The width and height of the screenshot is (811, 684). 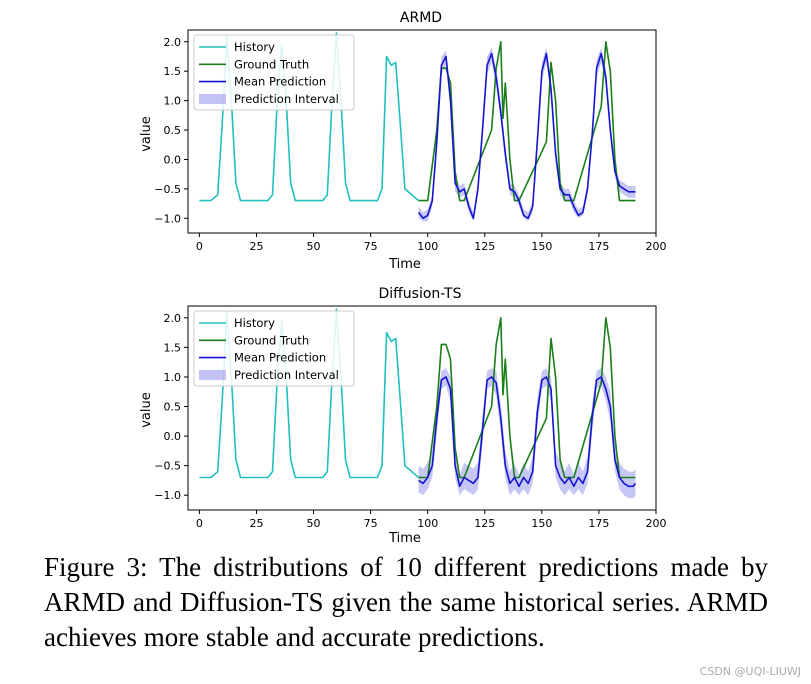 I want to click on armd-legend-label-mean-prediction: Mean Prediction, so click(x=280, y=82).